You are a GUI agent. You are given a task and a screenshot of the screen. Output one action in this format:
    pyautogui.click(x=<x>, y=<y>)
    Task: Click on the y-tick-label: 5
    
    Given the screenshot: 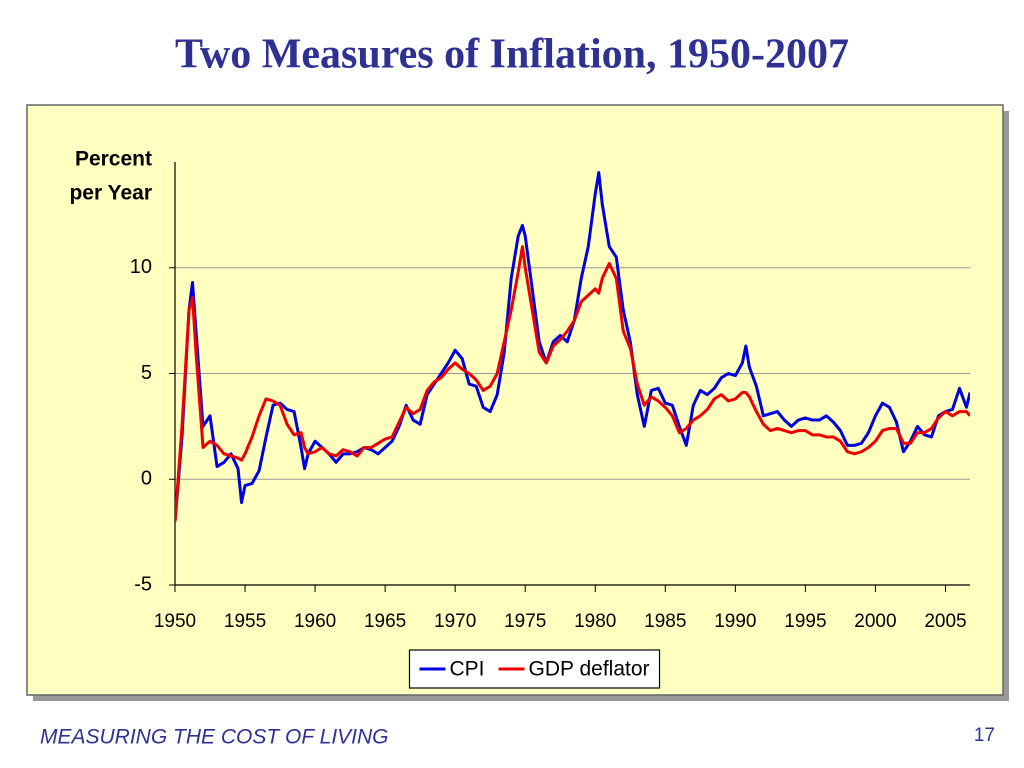 What is the action you would take?
    pyautogui.click(x=146, y=373)
    